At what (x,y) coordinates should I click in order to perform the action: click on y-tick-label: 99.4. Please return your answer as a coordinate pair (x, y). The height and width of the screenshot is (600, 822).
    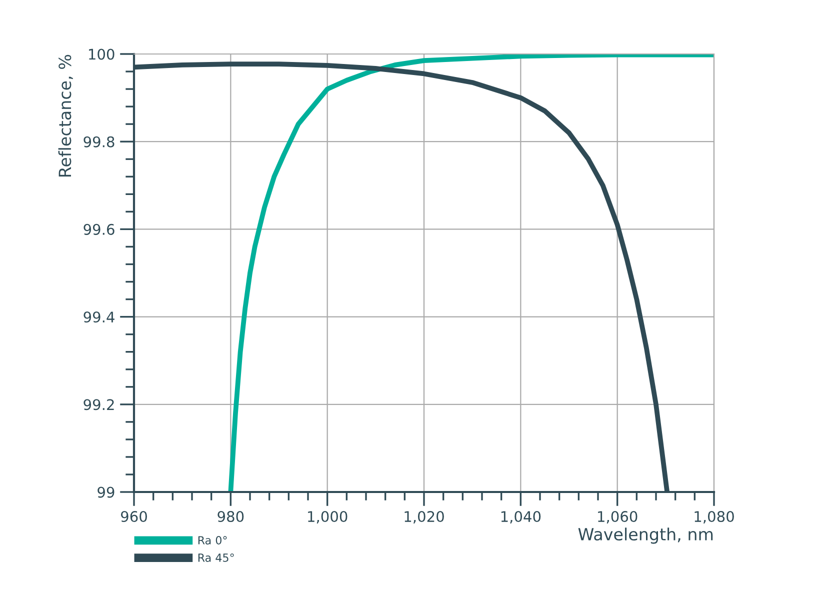
    Looking at the image, I should click on (99, 317).